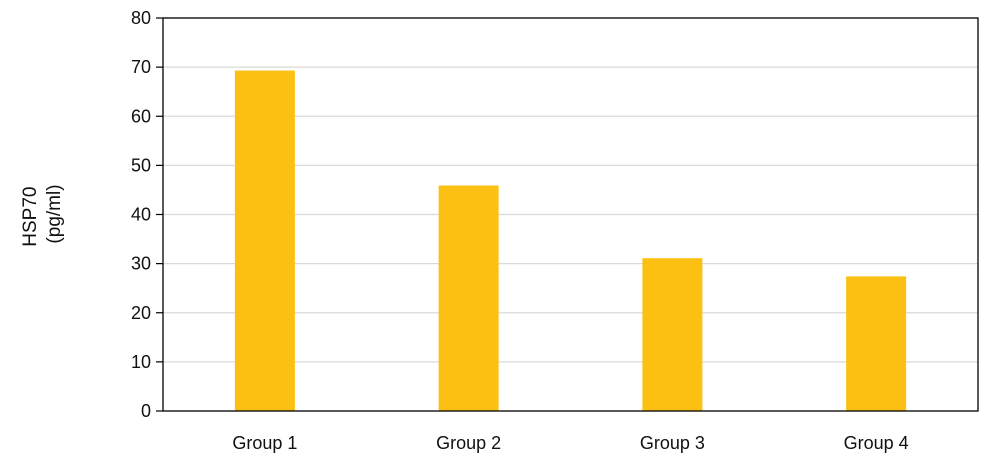 Image resolution: width=1000 pixels, height=462 pixels. Describe the element at coordinates (141, 18) in the screenshot. I see `y-tick-label: 80` at that location.